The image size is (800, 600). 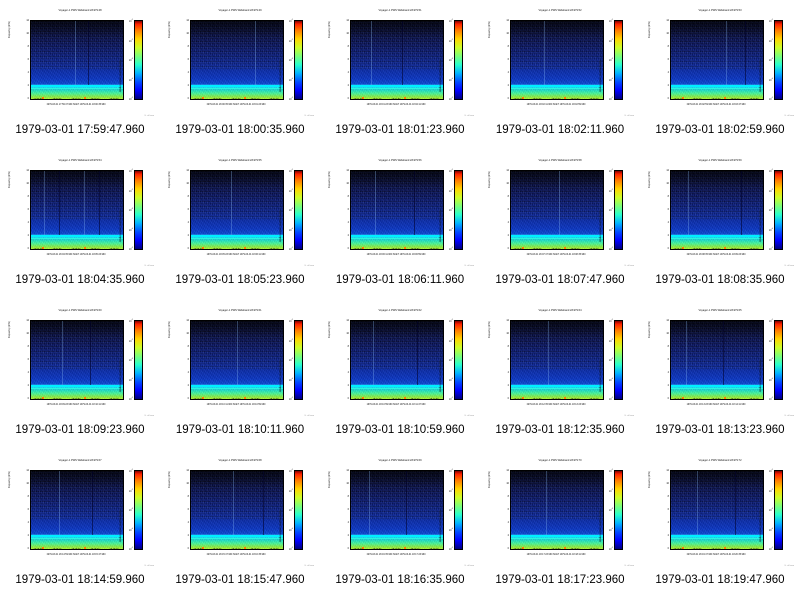 I want to click on panel-title: Voyager-1 PWS Wideband 2/1979:51, so click(x=400, y=10).